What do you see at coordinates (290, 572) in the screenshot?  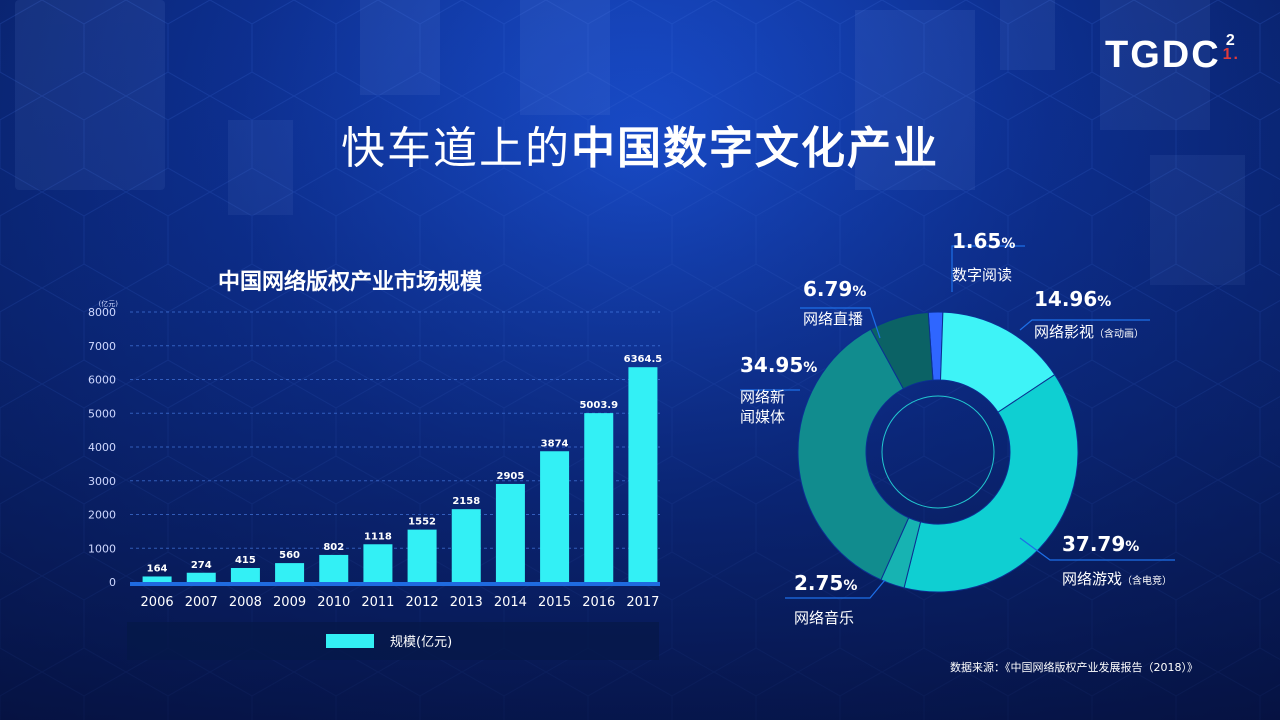 I see `bar-2009` at bounding box center [290, 572].